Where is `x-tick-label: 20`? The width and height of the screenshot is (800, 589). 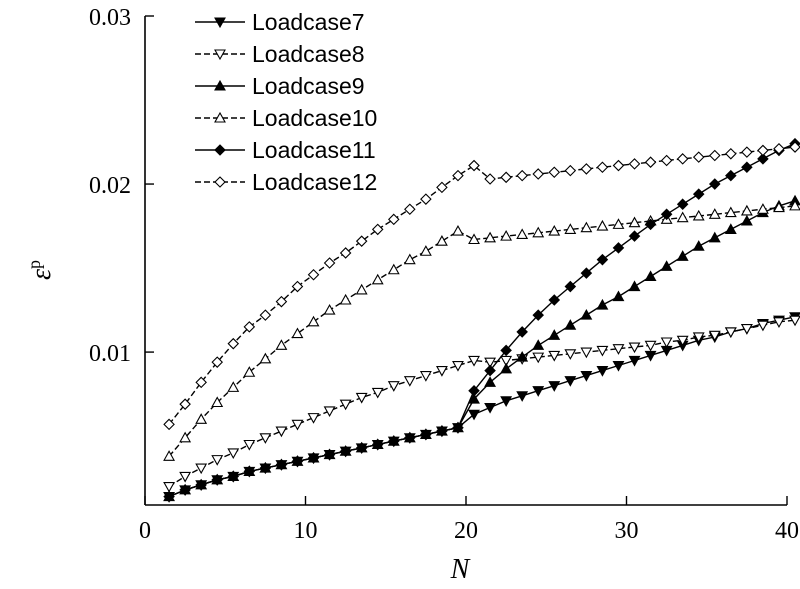
x-tick-label: 20 is located at coordinates (466, 531).